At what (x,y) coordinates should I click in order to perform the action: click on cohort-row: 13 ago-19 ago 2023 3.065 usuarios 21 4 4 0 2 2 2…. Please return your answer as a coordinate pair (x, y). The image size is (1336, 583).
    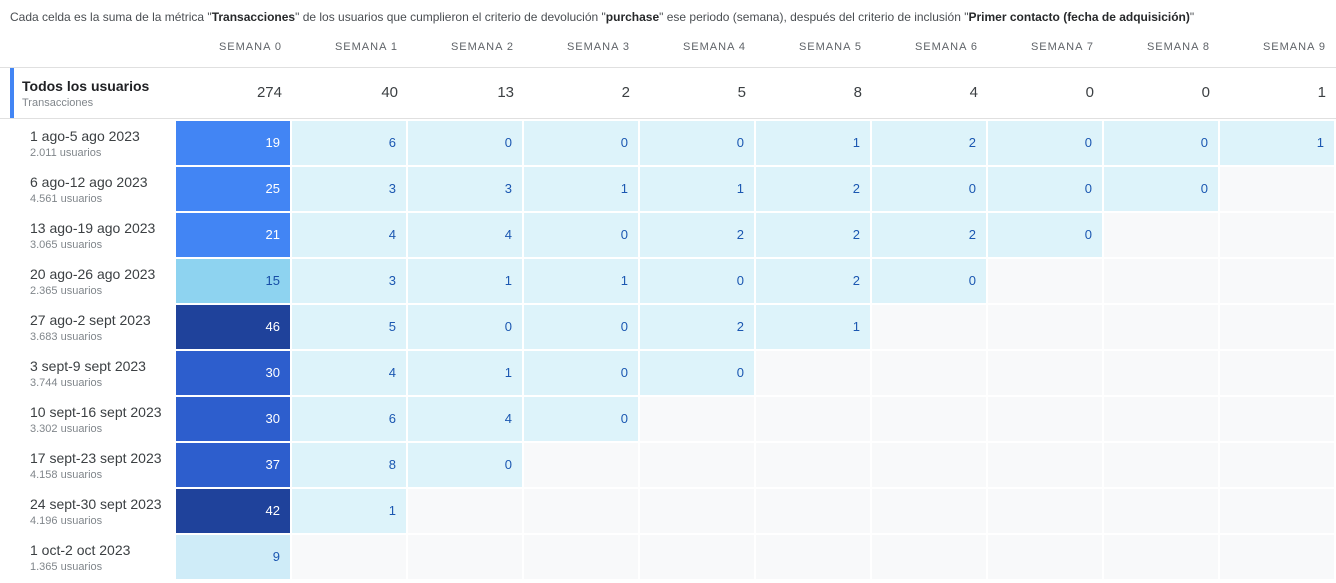
    Looking at the image, I should click on (668, 235).